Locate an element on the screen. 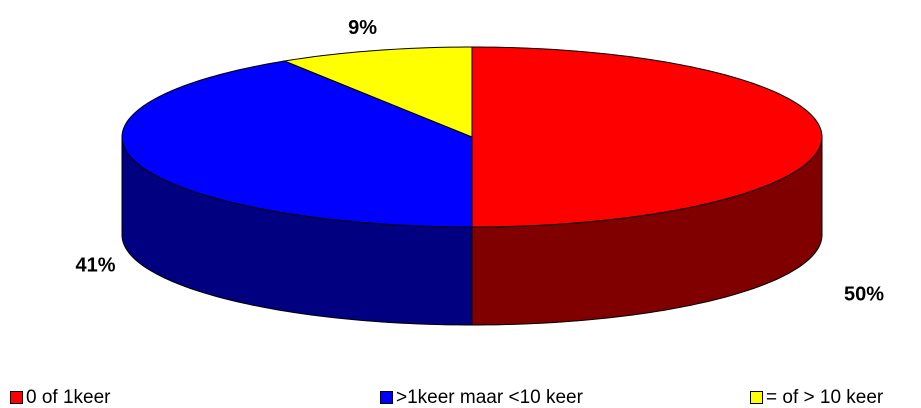  data-label: 9% is located at coordinates (362, 28).